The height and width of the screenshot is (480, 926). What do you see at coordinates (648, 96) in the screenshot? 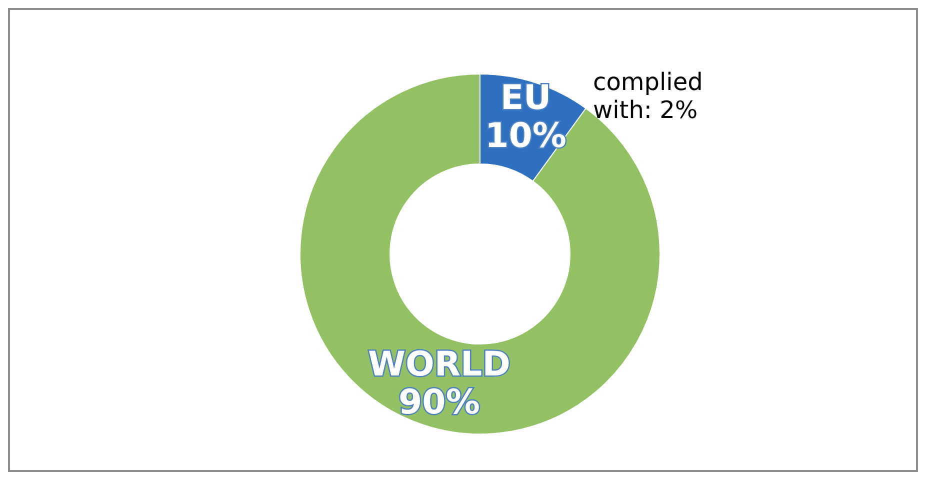
I see `text: complied with: 2%` at bounding box center [648, 96].